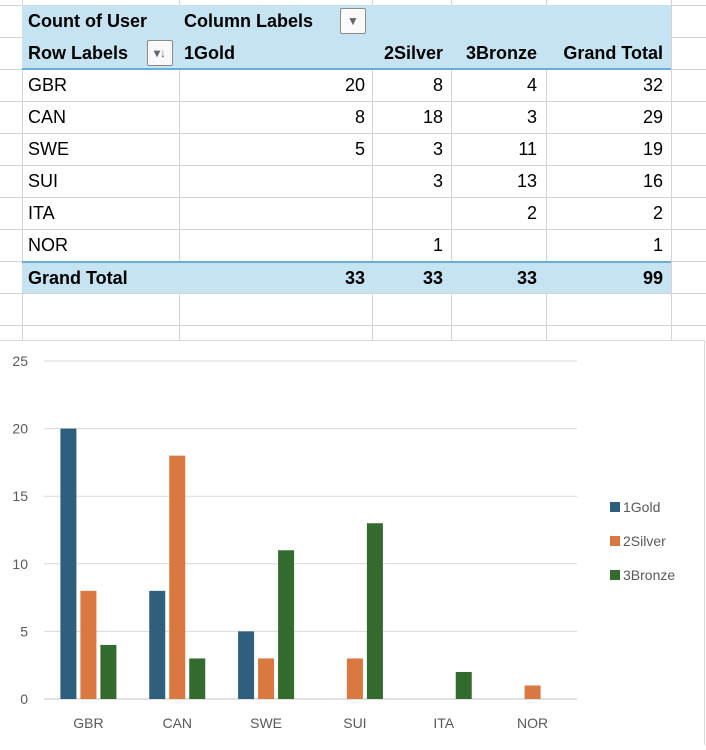  Describe the element at coordinates (24, 631) in the screenshot. I see `y-tick-label: 5` at that location.